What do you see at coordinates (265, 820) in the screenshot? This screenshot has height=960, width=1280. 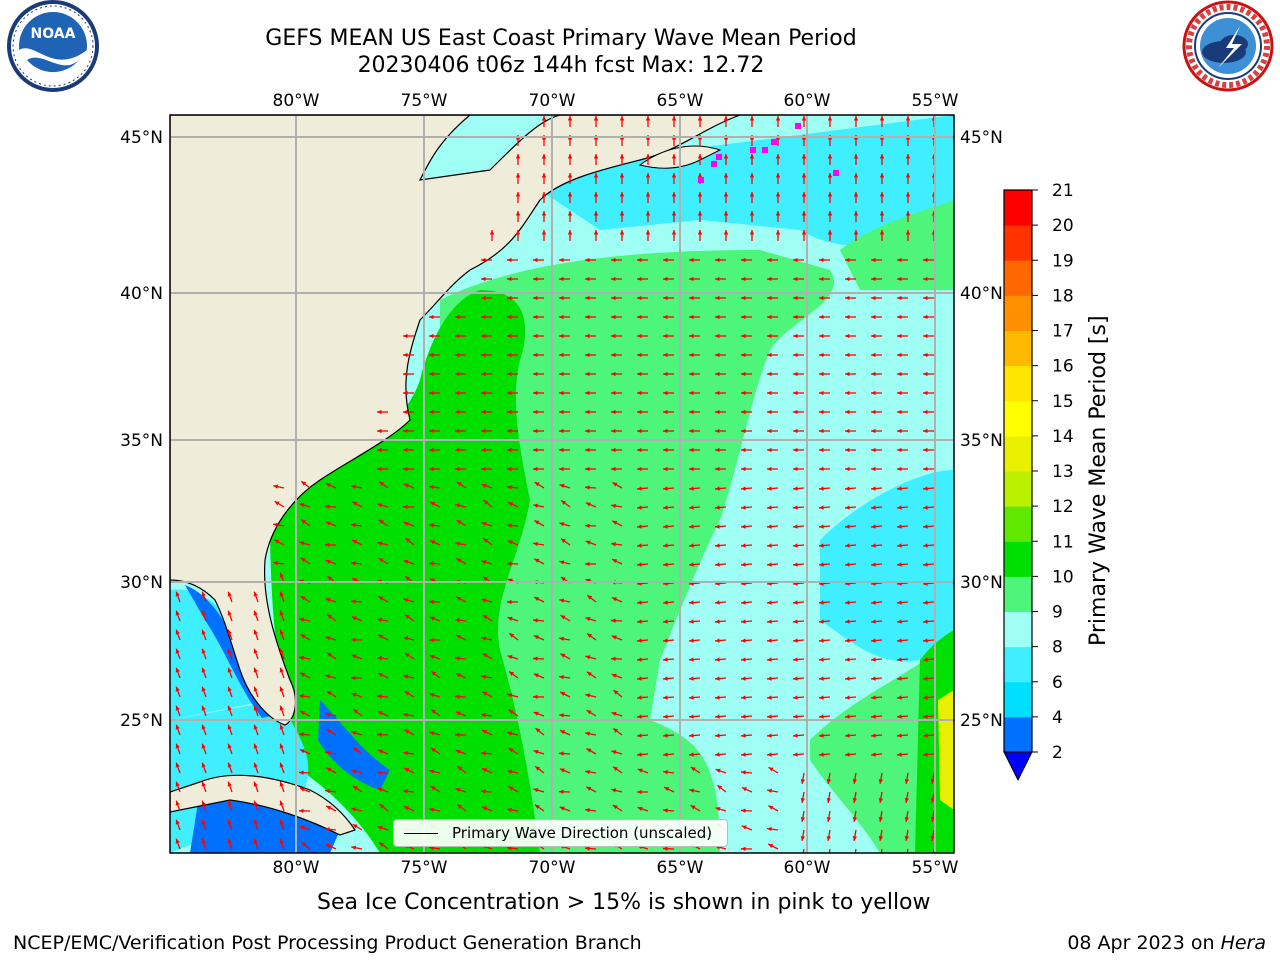 I see `cuba-blue` at bounding box center [265, 820].